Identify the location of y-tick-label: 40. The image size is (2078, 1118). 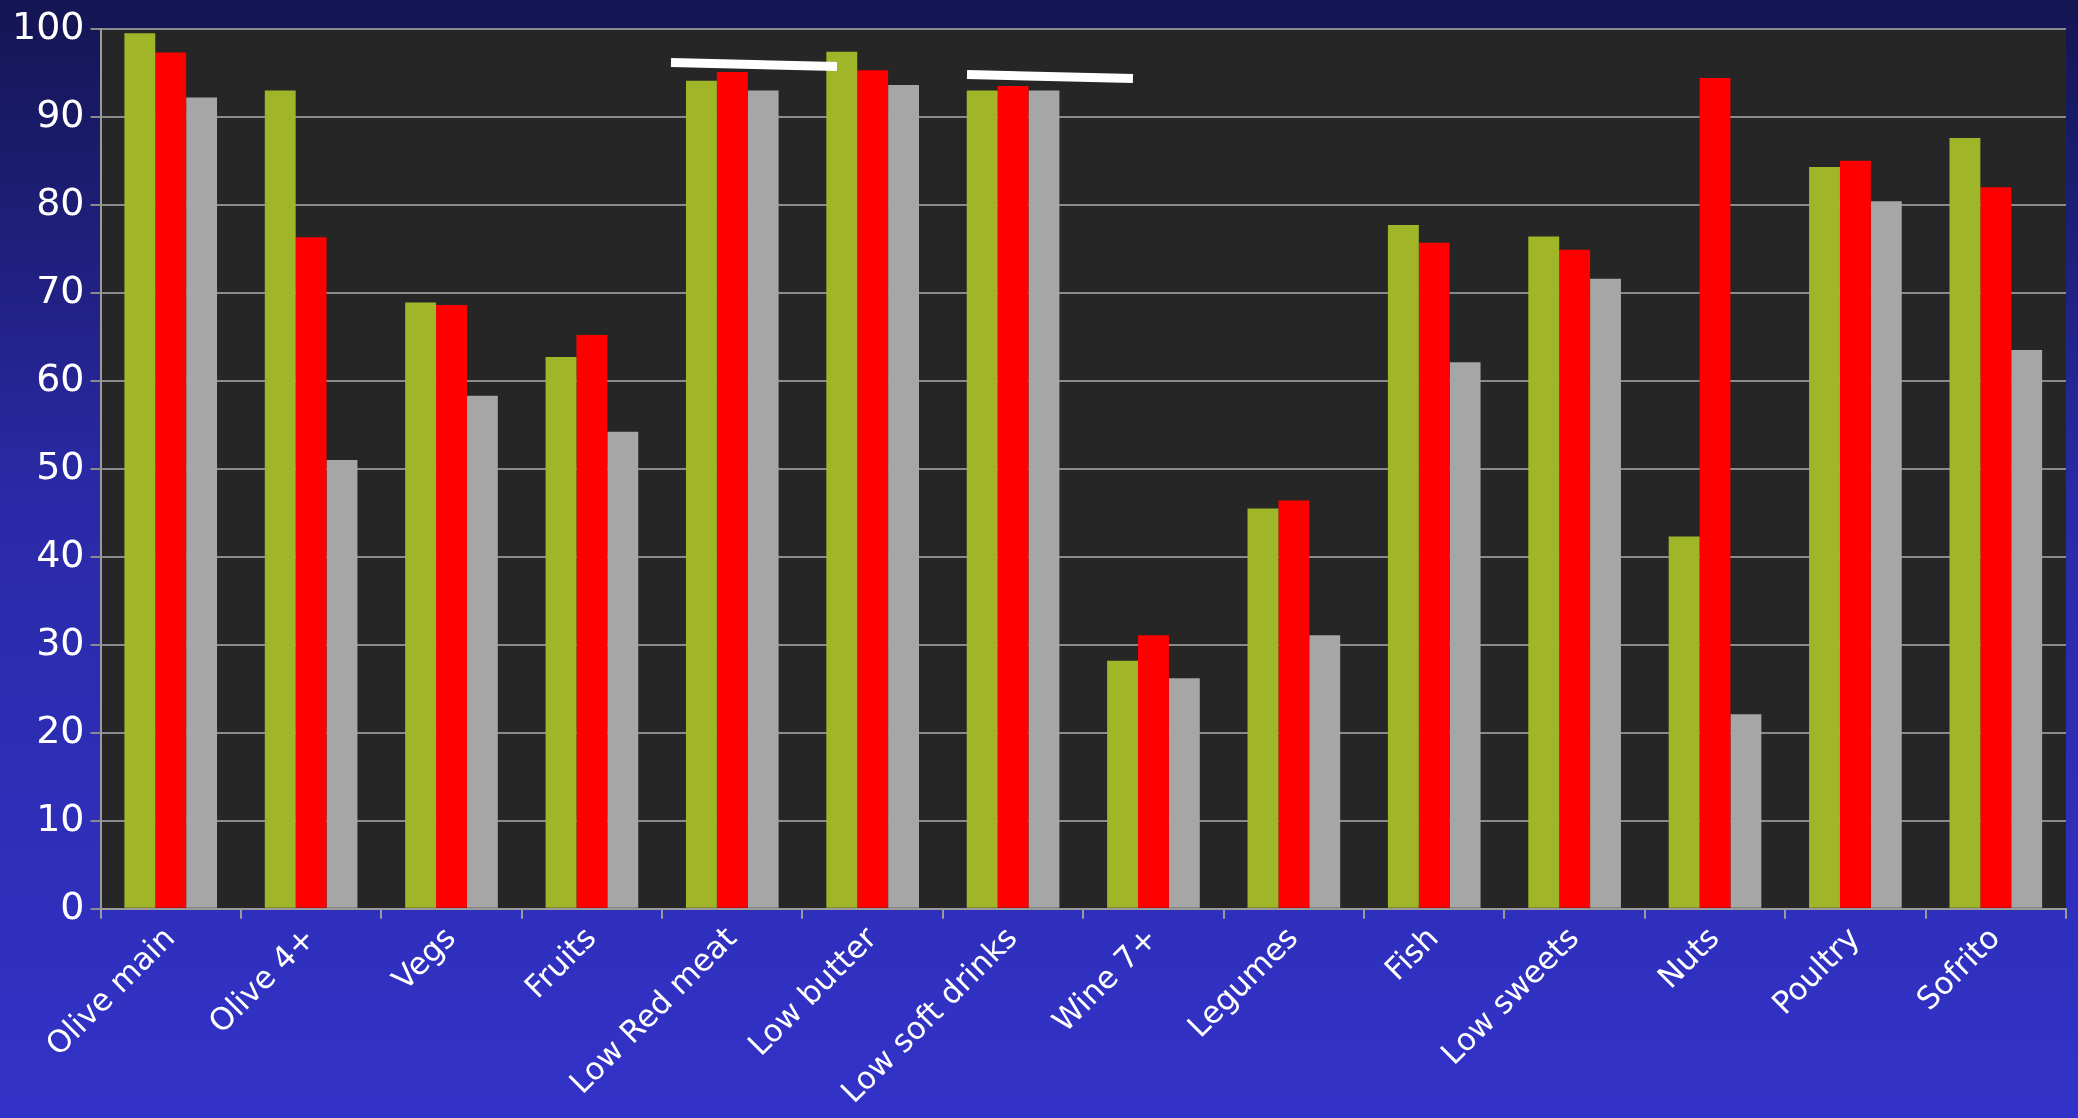
(60, 553).